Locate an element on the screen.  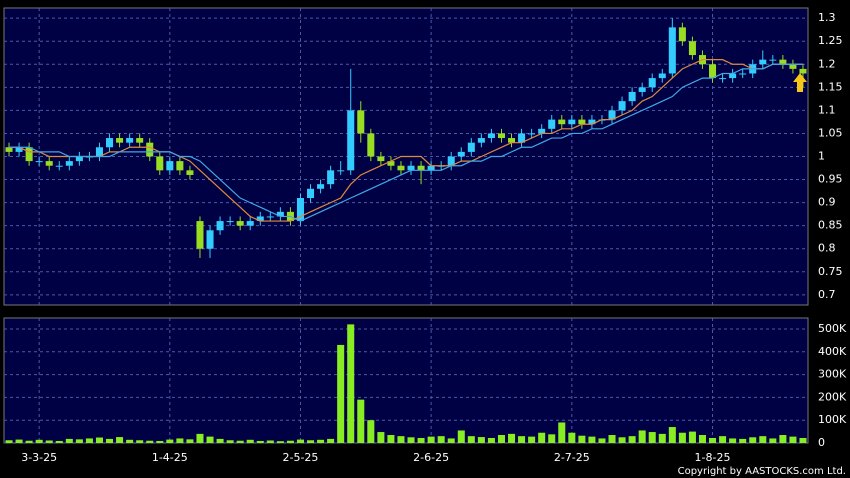
copyright: Copyright by AASTOCKS.com Ltd. is located at coordinates (762, 471).